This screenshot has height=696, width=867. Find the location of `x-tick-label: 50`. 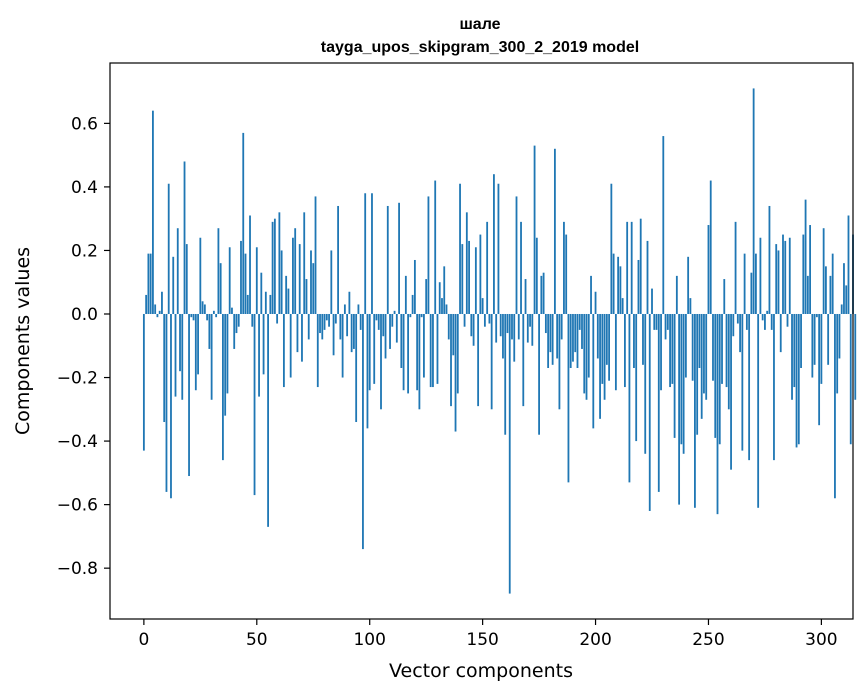

x-tick-label: 50 is located at coordinates (257, 640).